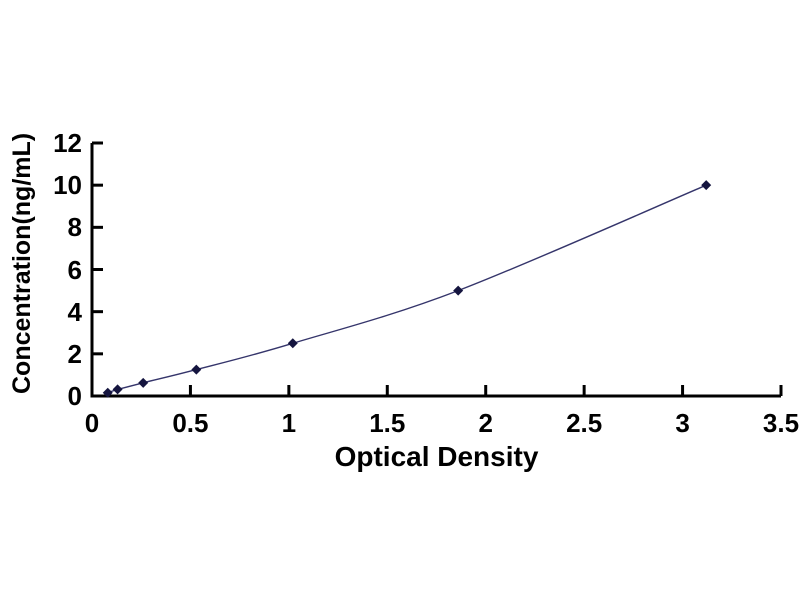 This screenshot has height=600, width=800. Describe the element at coordinates (22, 263) in the screenshot. I see `y-axis-title: Concentration(ng/mL)` at that location.